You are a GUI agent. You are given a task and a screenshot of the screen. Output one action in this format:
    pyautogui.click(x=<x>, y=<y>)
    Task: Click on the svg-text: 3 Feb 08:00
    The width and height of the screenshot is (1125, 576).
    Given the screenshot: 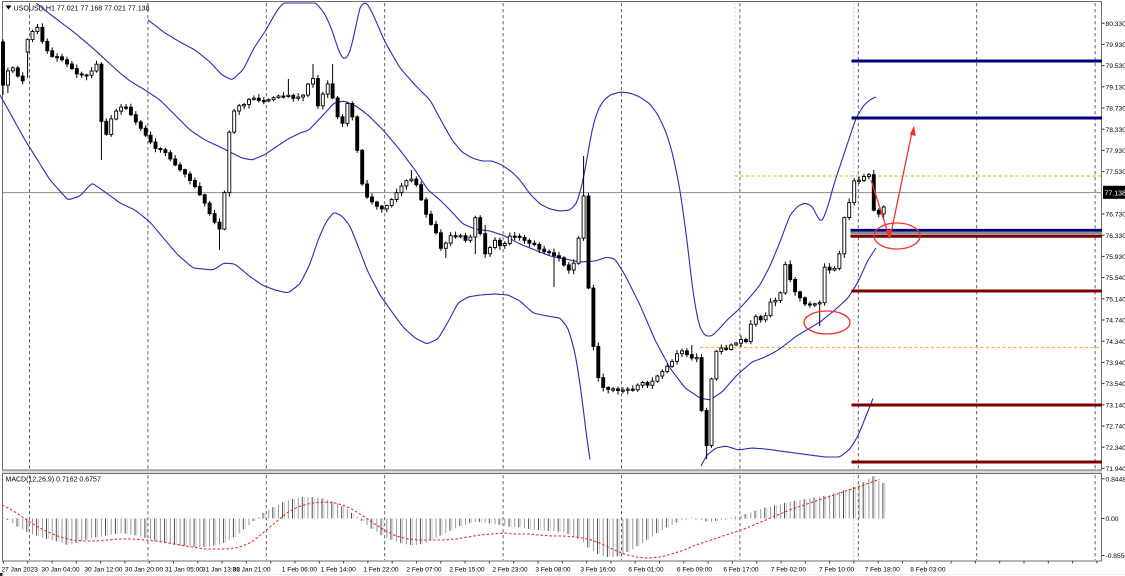 What is the action you would take?
    pyautogui.click(x=553, y=570)
    